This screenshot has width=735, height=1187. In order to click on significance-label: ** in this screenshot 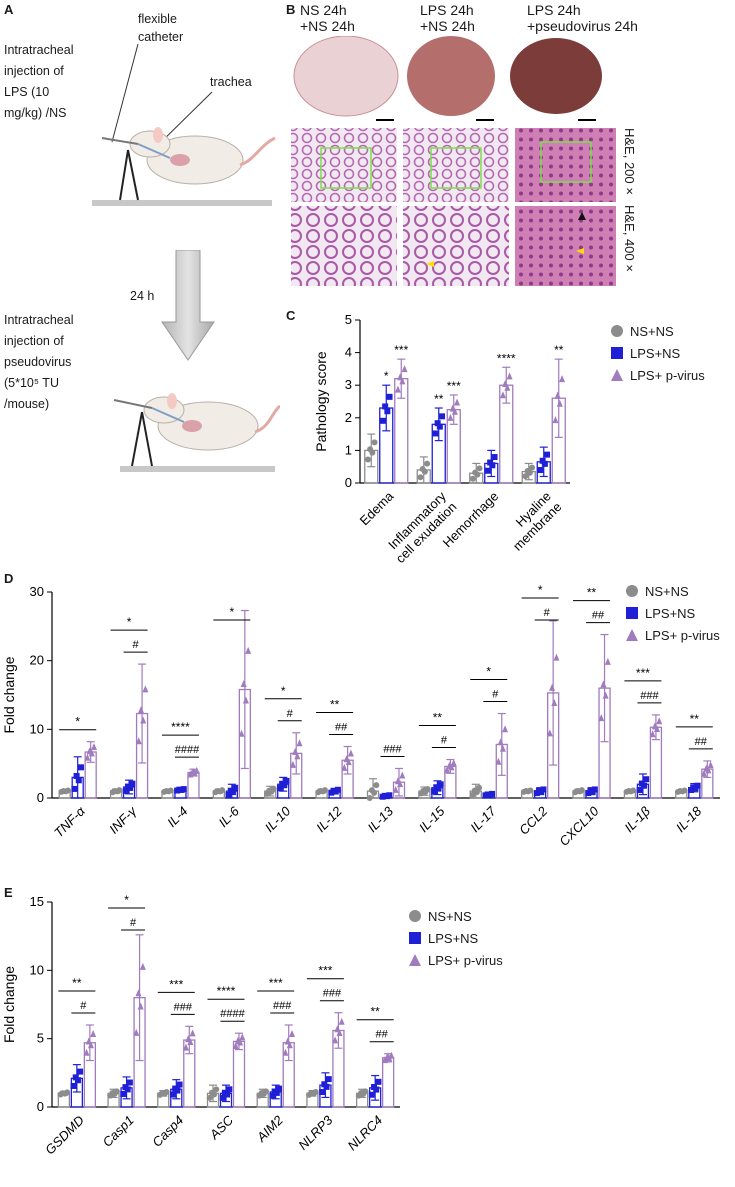, I will do `click(695, 719)`.